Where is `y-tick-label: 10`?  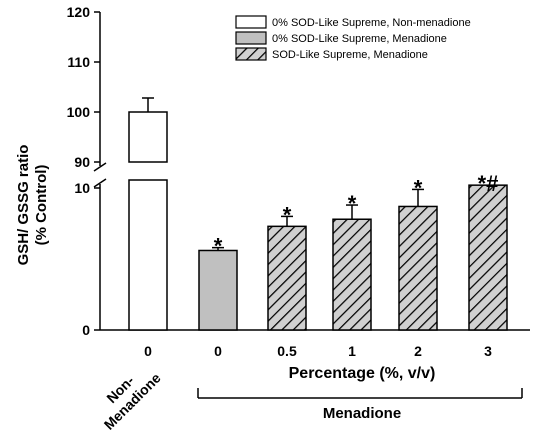
y-tick-label: 10 is located at coordinates (82, 188).